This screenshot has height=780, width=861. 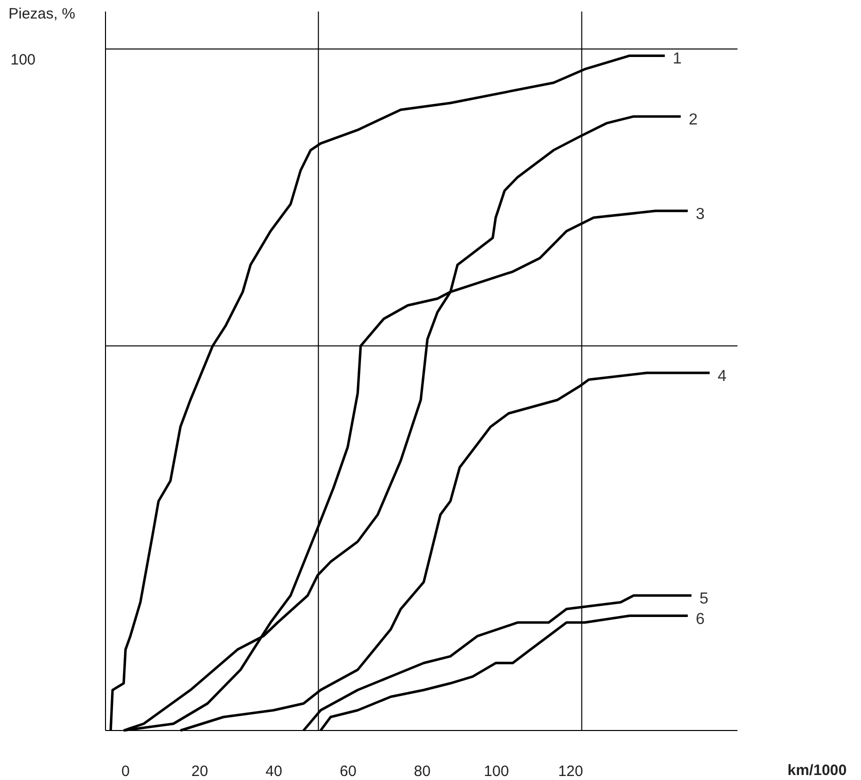 What do you see at coordinates (677, 59) in the screenshot?
I see `series-label: 1` at bounding box center [677, 59].